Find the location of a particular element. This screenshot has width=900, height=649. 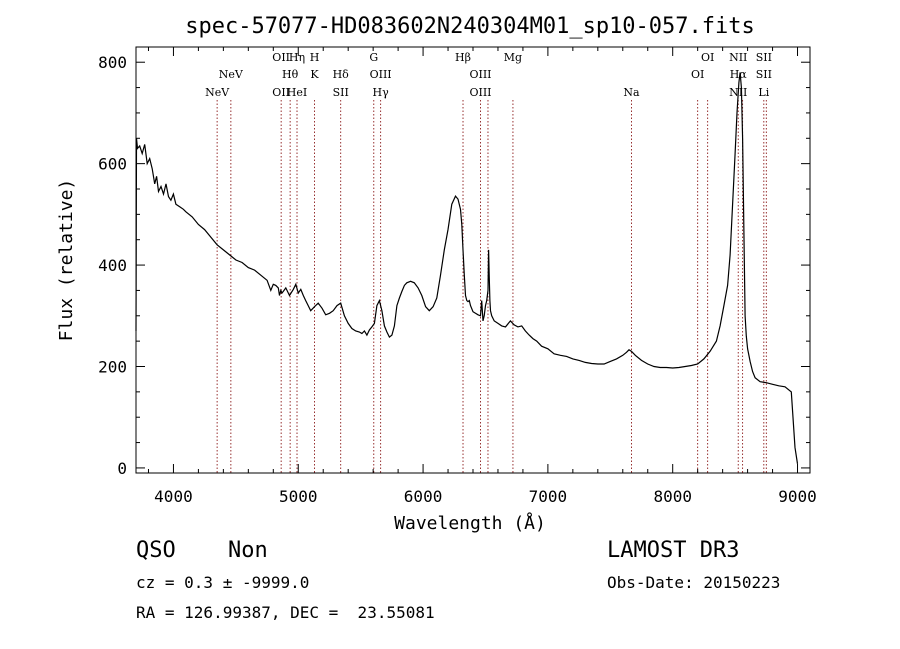

line-label: H is located at coordinates (315, 57).